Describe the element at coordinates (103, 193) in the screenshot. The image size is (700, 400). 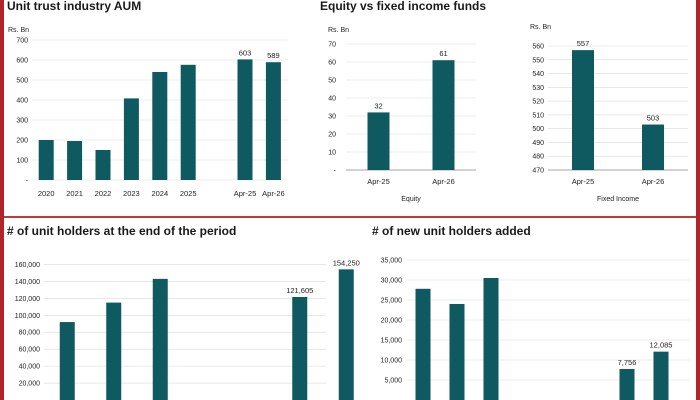
I see `aum-category-label: 2022` at that location.